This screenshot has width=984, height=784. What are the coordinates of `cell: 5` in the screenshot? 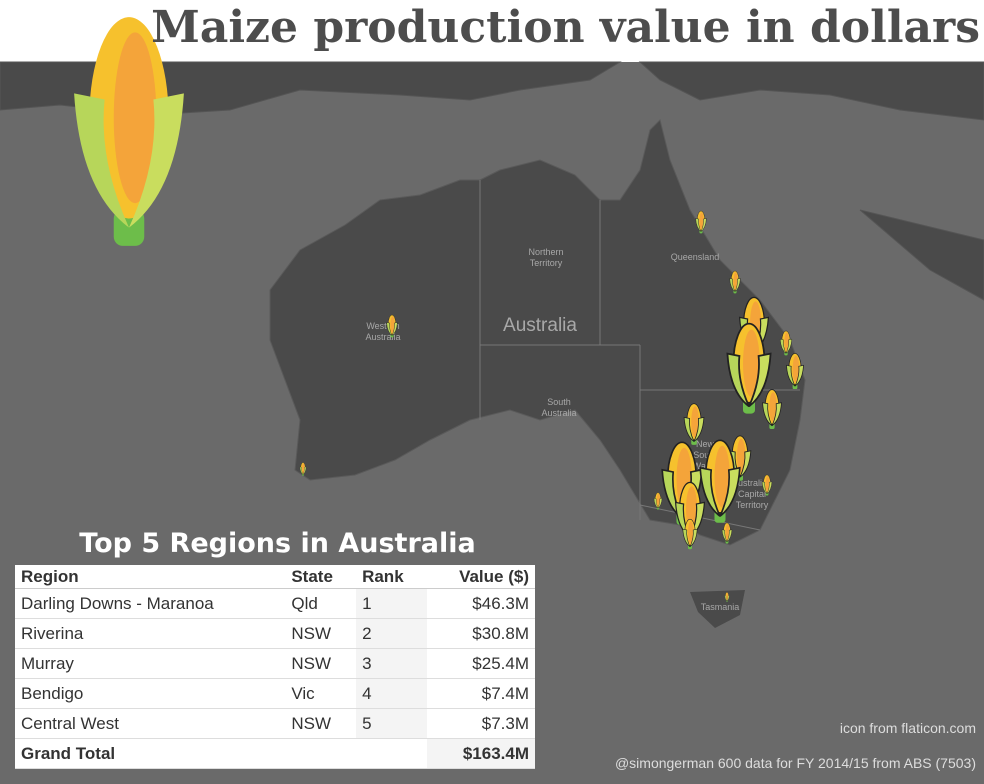 It's located at (391, 723).